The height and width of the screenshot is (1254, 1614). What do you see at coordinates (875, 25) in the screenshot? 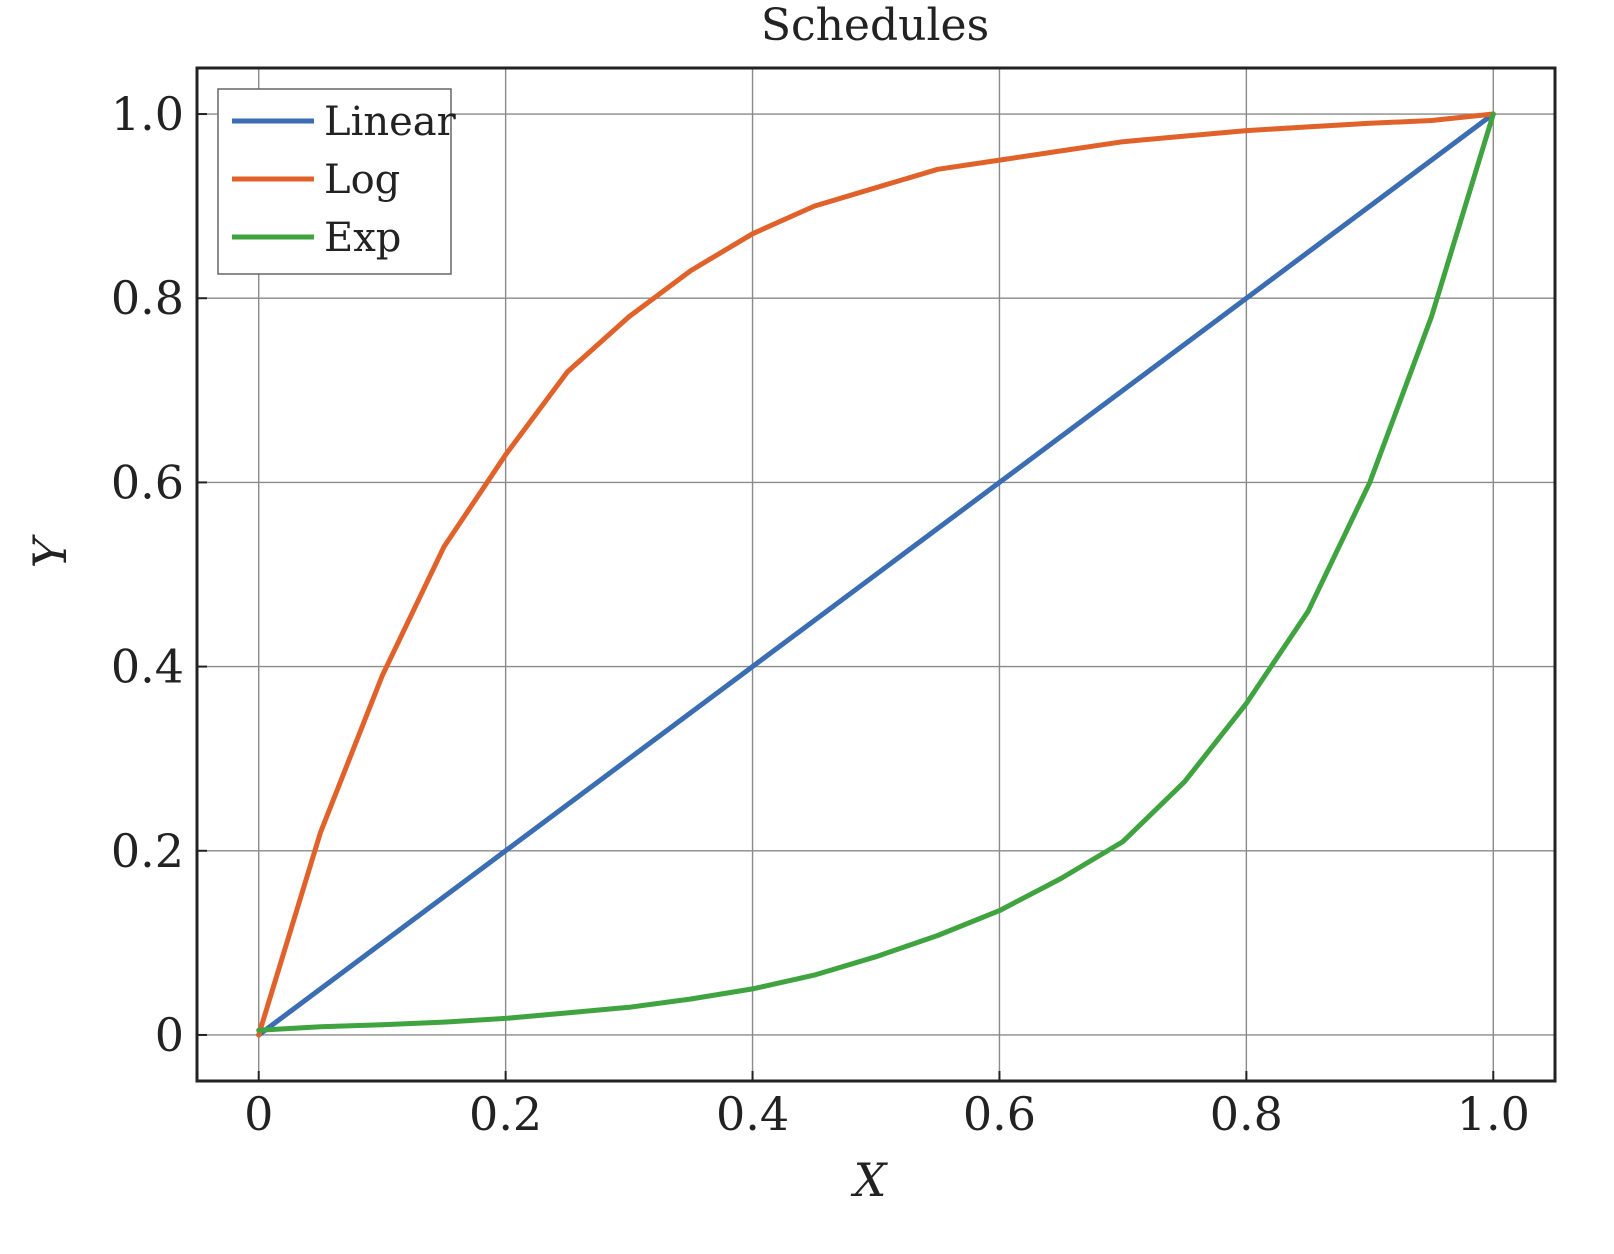
I see `chart-title: Schedules` at bounding box center [875, 25].